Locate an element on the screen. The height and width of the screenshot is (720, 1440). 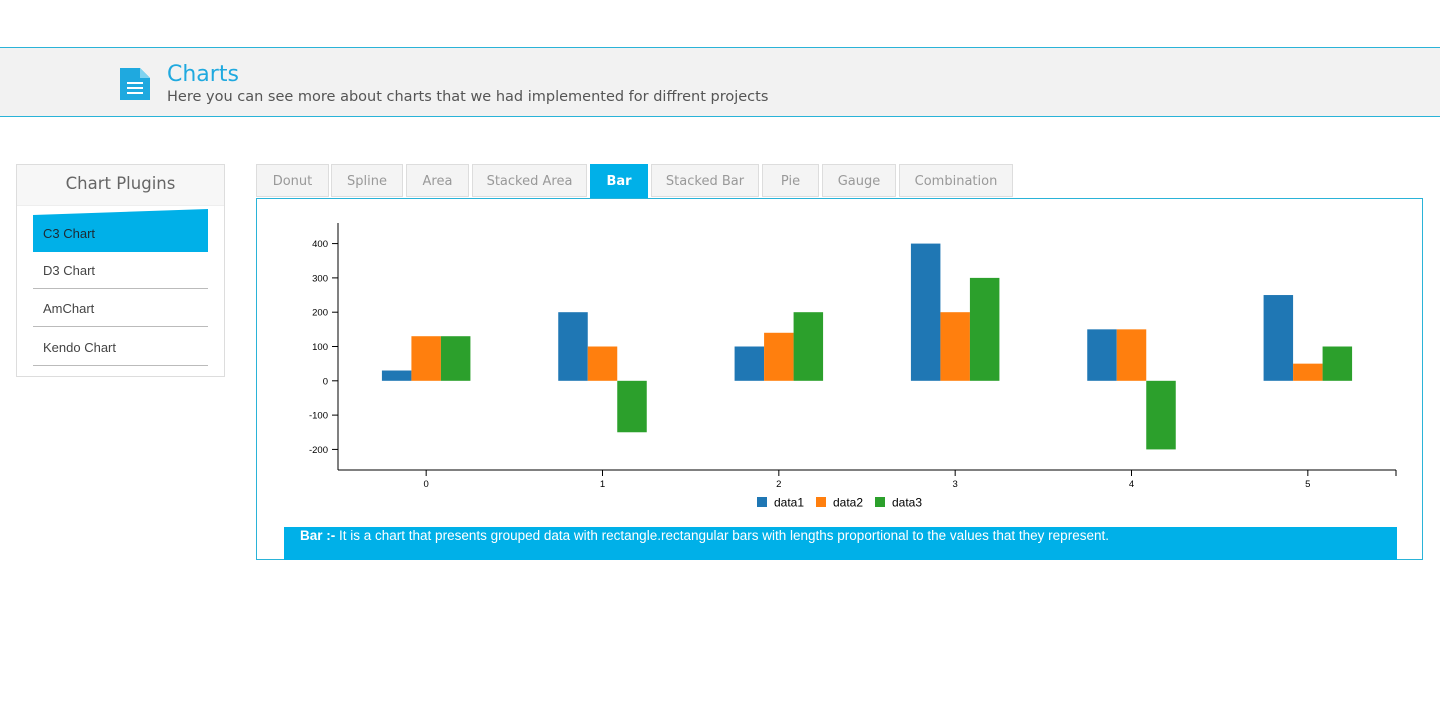
tab-spline: Spline is located at coordinates (367, 180).